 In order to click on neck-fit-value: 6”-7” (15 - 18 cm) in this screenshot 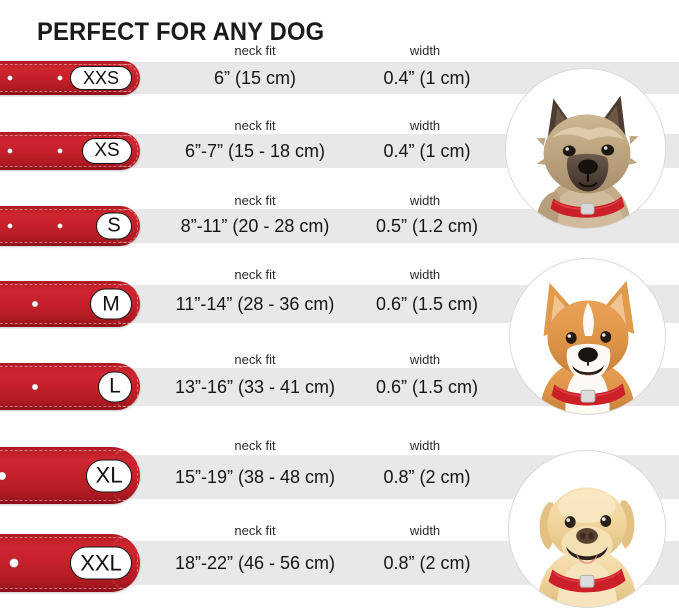, I will do `click(255, 151)`.